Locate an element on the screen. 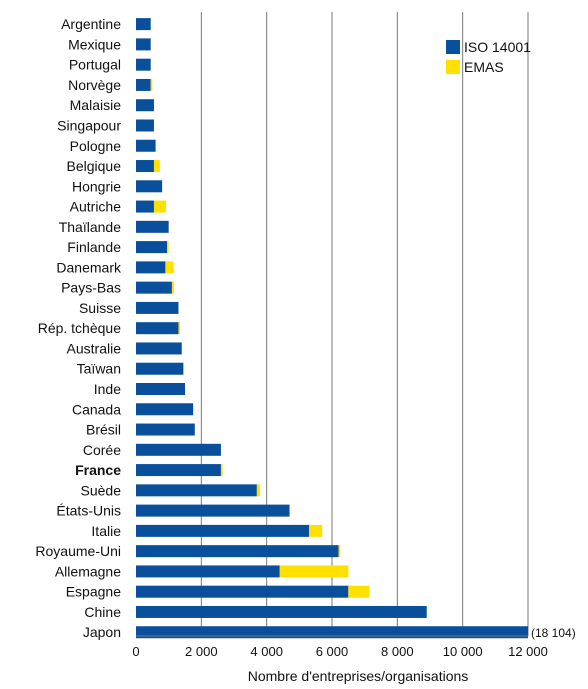 The width and height of the screenshot is (588, 689). bar-iso-14001-pays-bas is located at coordinates (154, 287).